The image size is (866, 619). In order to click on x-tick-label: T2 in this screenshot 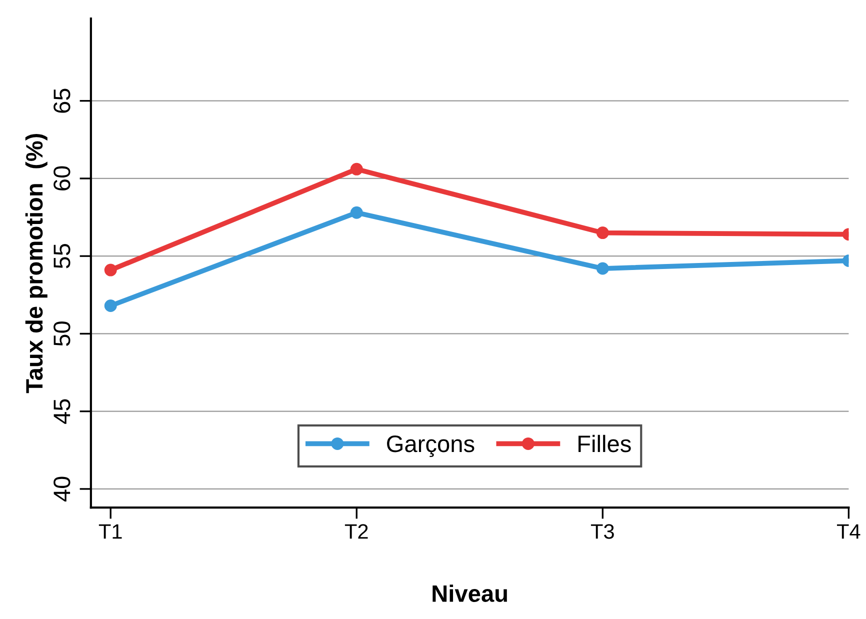, I will do `click(356, 531)`.